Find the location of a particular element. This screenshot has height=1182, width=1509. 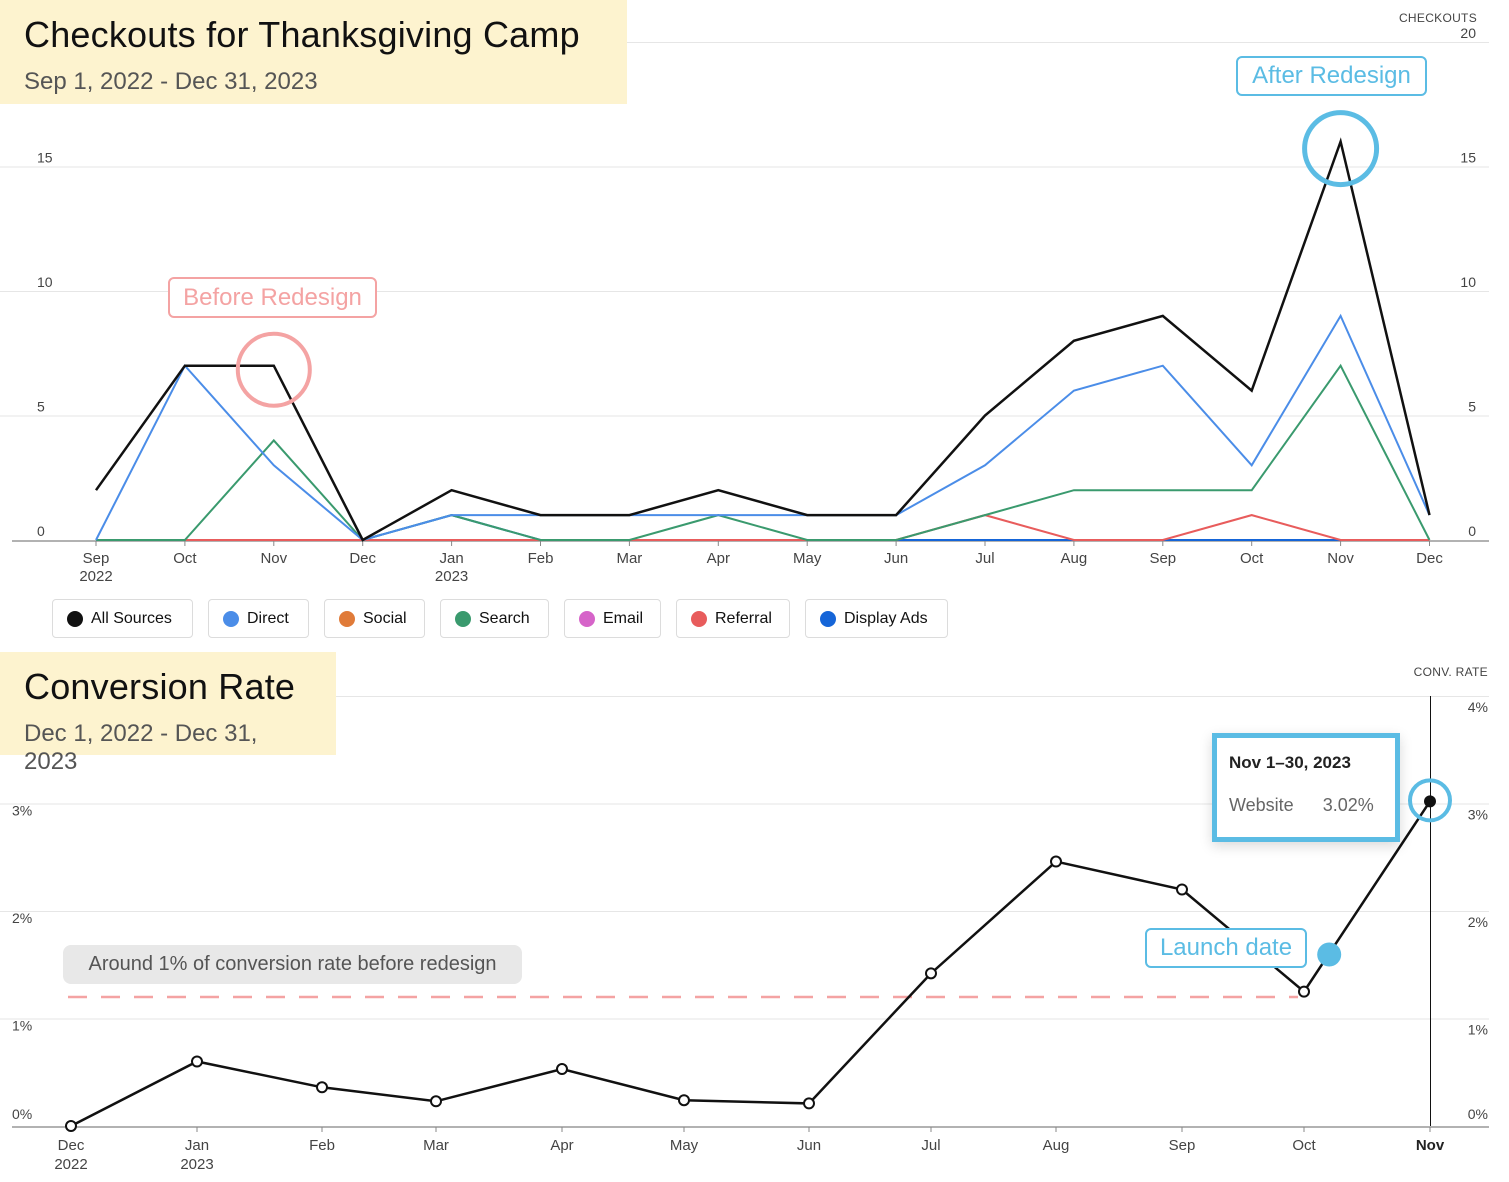

y-tick-left: 15 is located at coordinates (45, 158).